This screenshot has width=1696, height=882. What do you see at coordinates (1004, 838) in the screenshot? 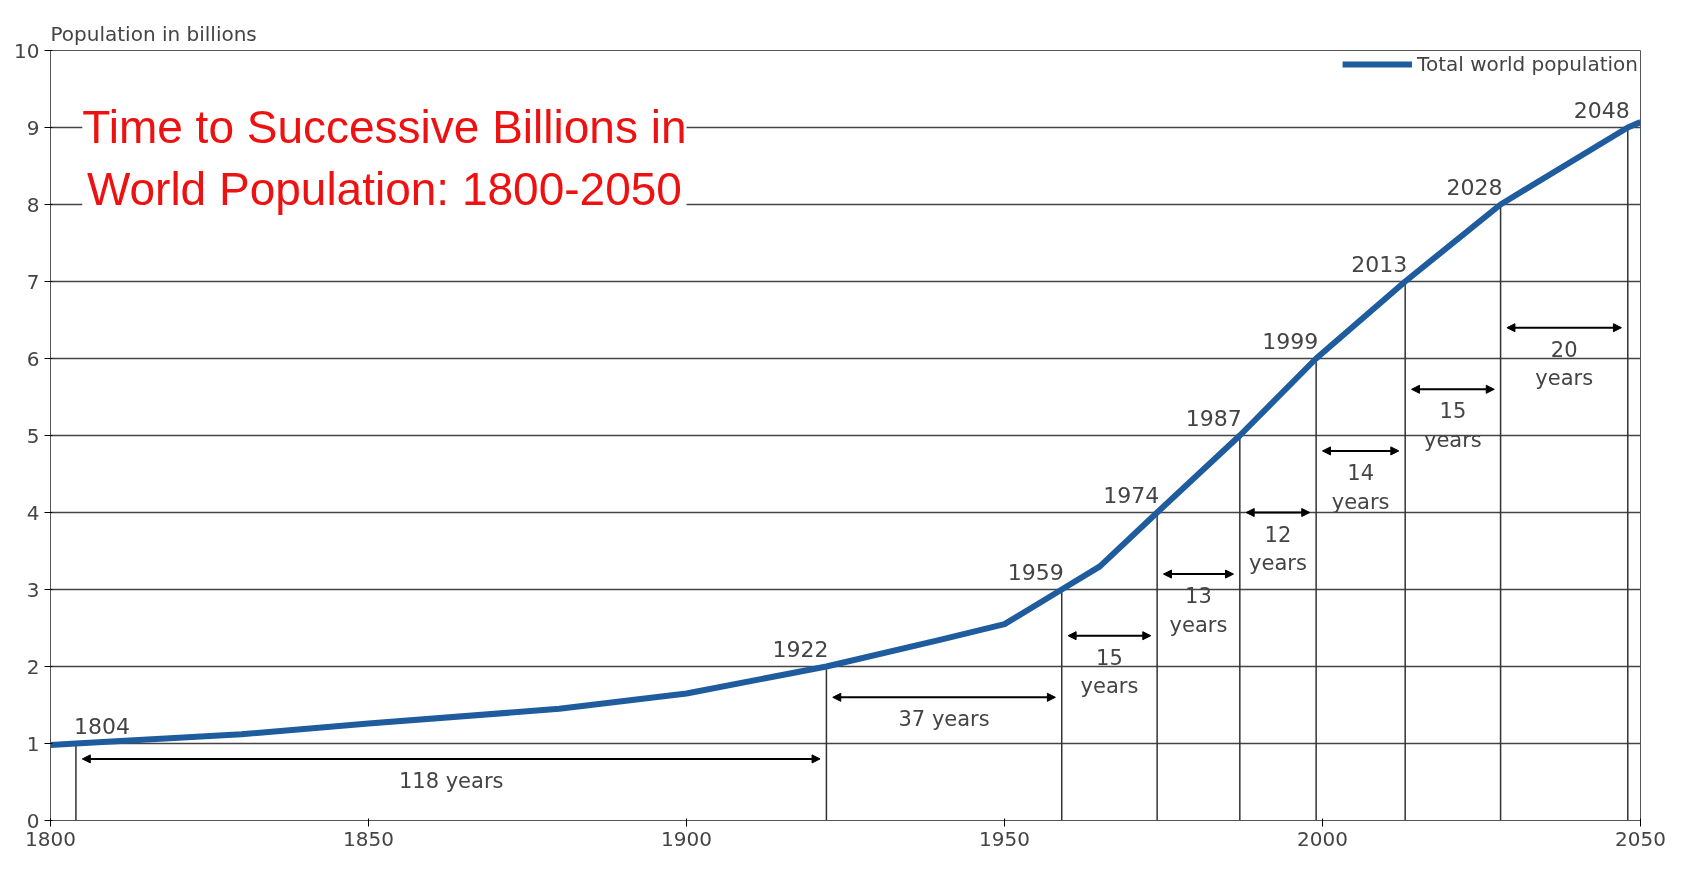
I see `x-tick-label: 1950` at bounding box center [1004, 838].